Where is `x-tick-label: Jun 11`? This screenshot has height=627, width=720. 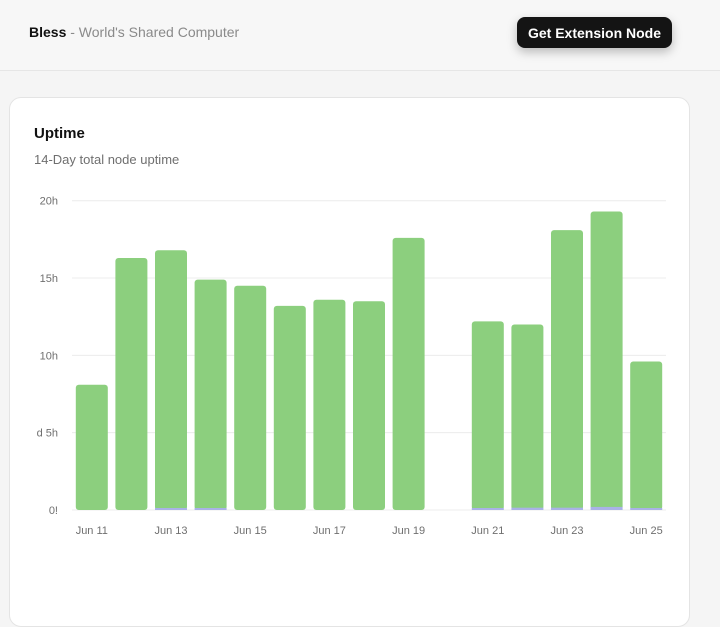 x-tick-label: Jun 11 is located at coordinates (92, 531).